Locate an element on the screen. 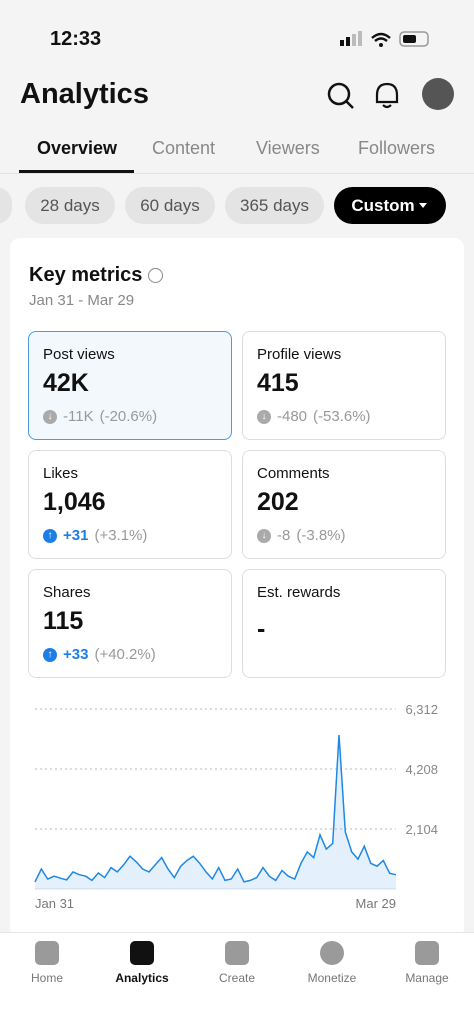 This screenshot has width=474, height=1030. metric-value: 415 is located at coordinates (278, 383).